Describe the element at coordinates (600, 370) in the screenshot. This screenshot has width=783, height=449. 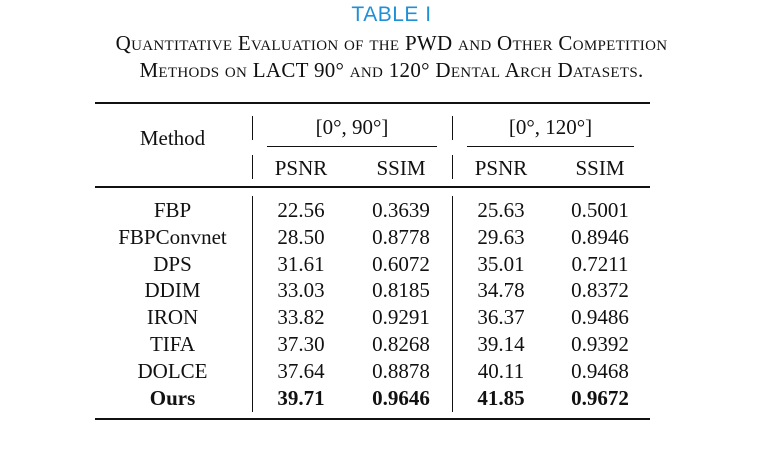
I see `cell-ssim-120: 0.9468` at that location.